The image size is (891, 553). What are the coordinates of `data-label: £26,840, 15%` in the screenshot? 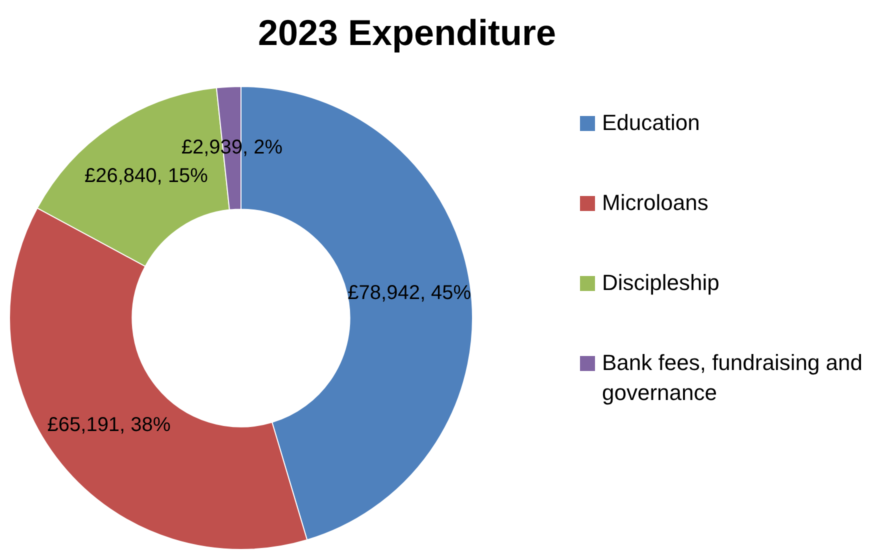 It's located at (146, 176).